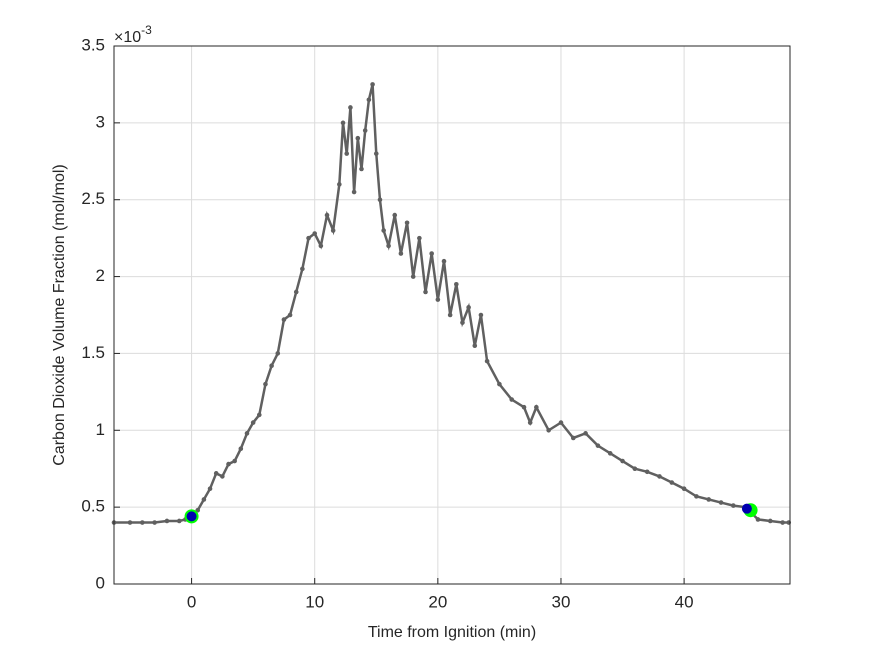 This screenshot has width=875, height=656. Describe the element at coordinates (191, 601) in the screenshot. I see `x-tick-label: 0` at that location.